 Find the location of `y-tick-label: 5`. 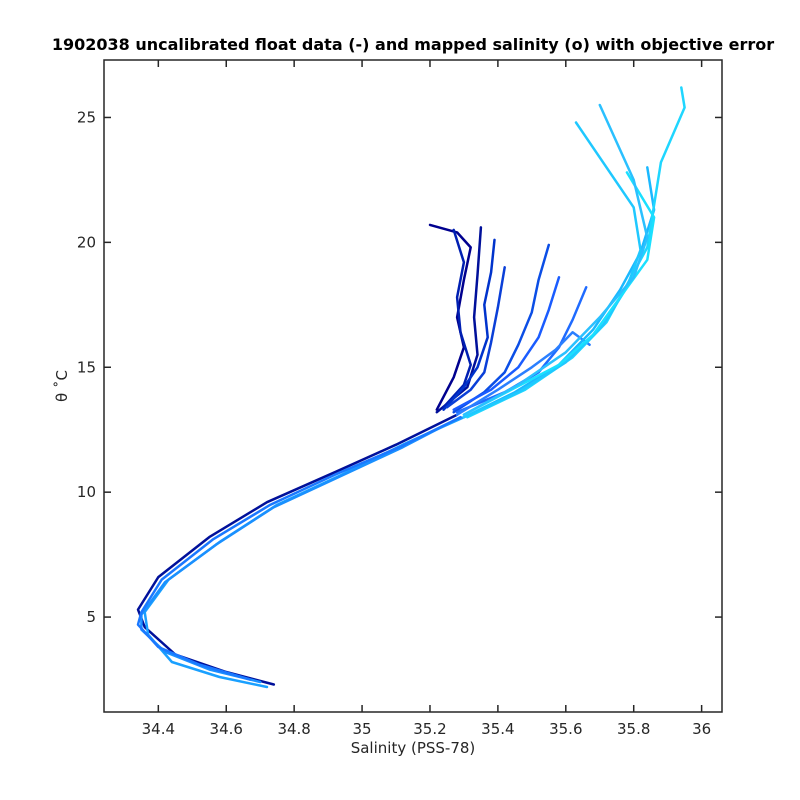

y-tick-label: 5 is located at coordinates (91, 617).